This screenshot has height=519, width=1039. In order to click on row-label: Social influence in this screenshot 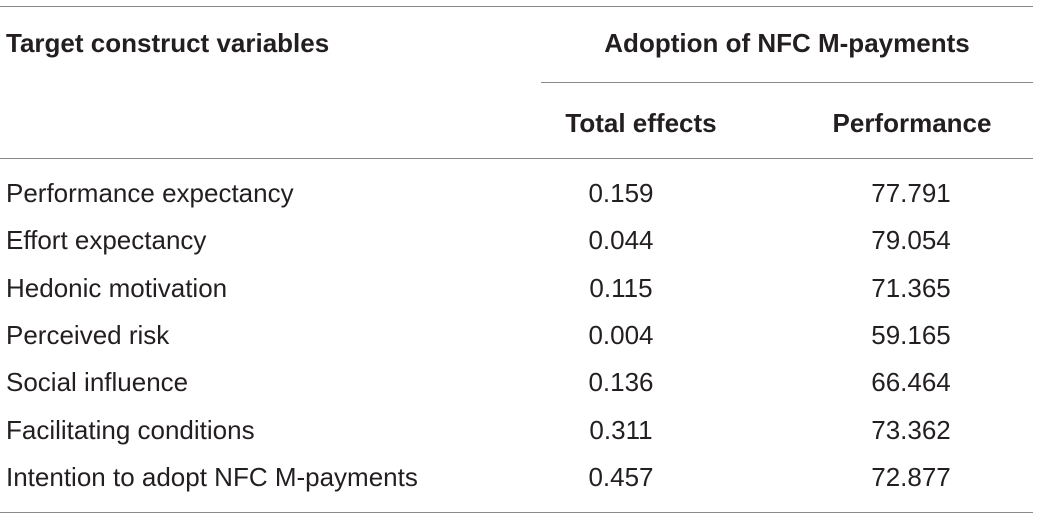, I will do `click(97, 382)`.